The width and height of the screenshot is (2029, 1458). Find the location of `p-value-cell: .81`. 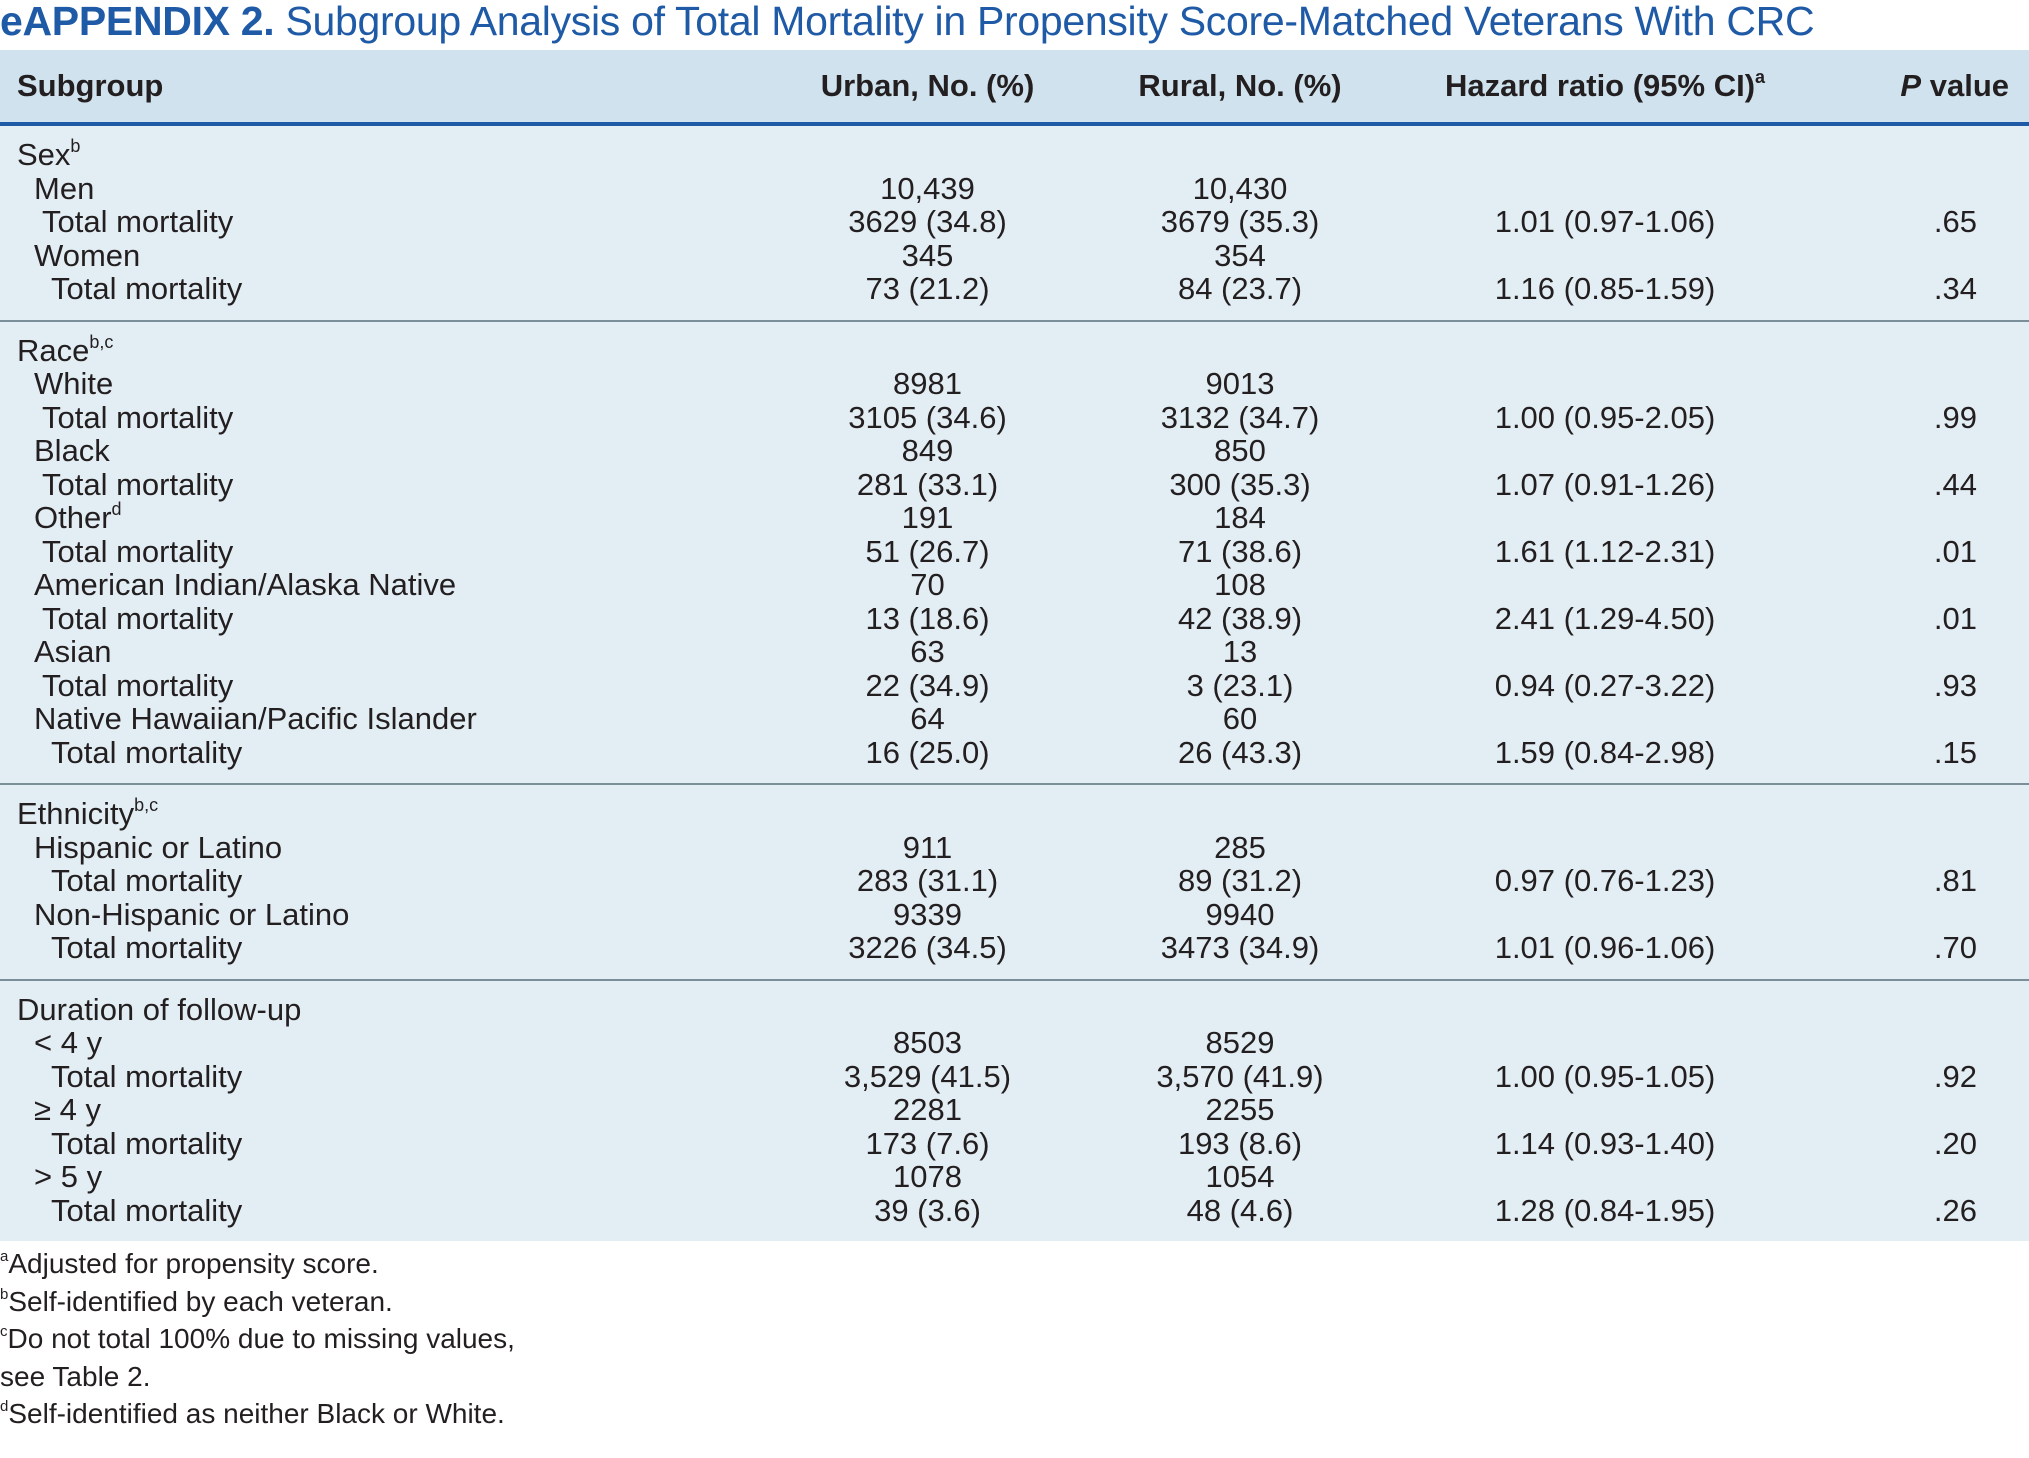

p-value-cell: .81 is located at coordinates (1955, 880).